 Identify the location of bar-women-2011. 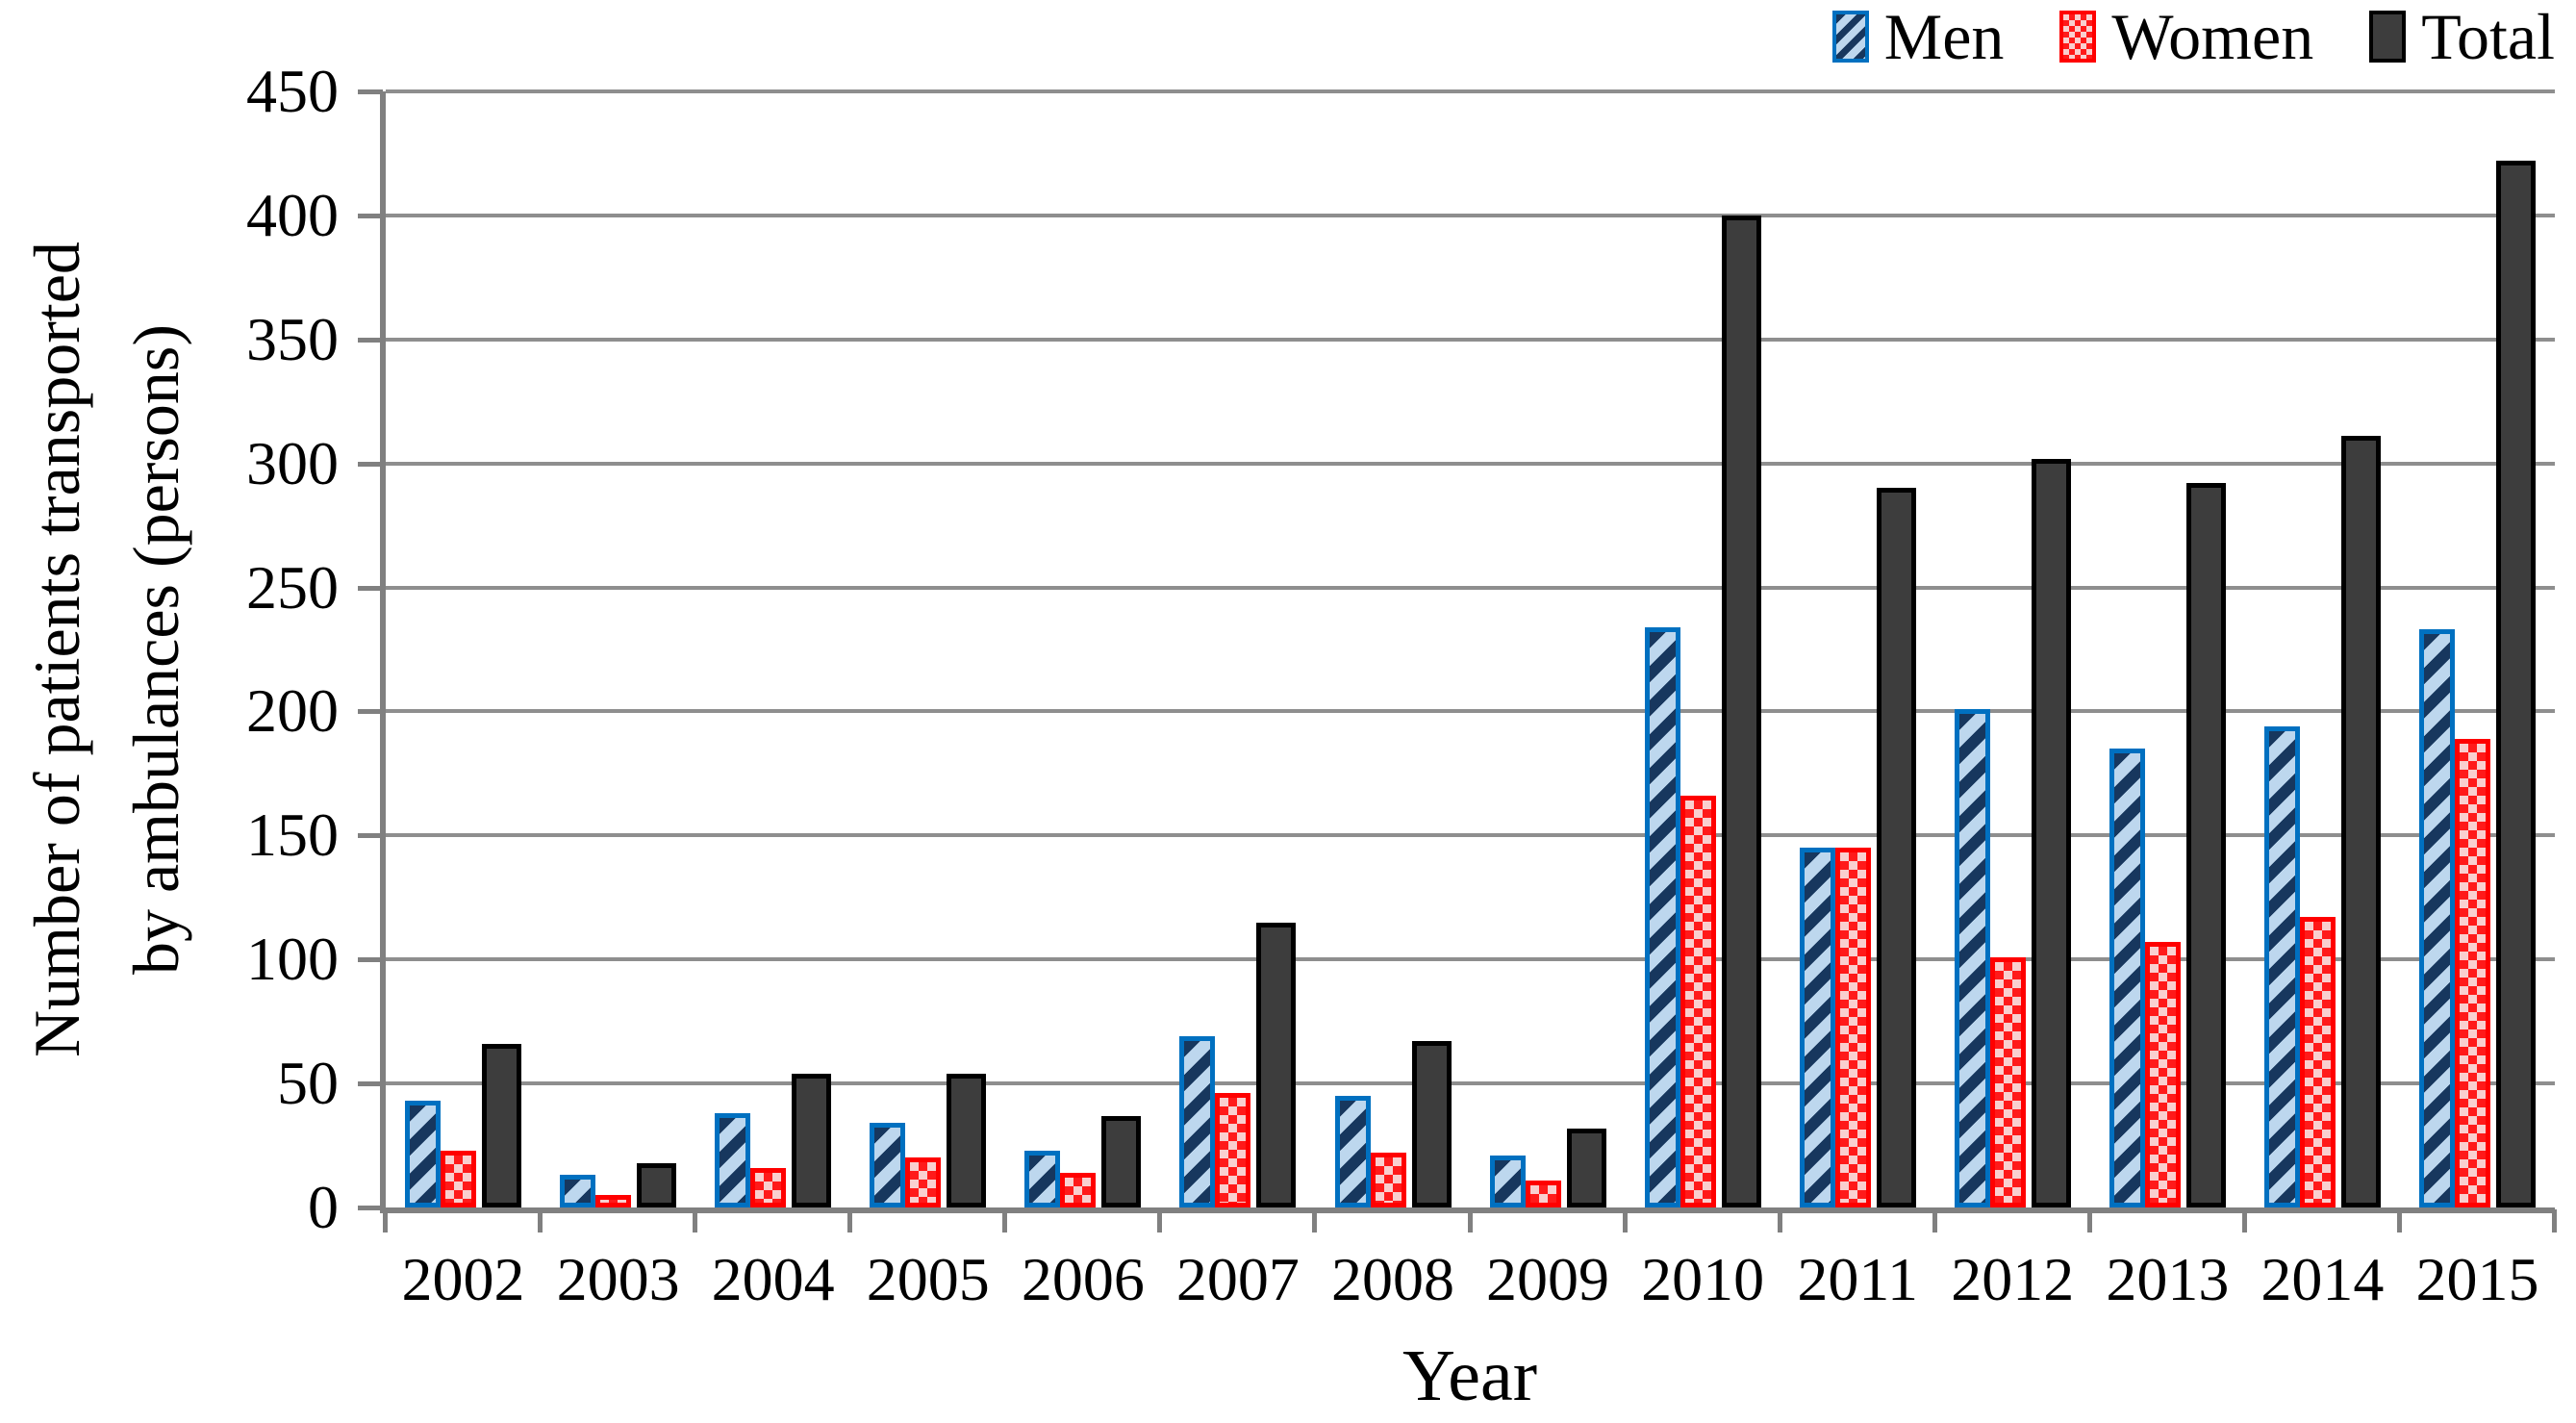
(1853, 1027).